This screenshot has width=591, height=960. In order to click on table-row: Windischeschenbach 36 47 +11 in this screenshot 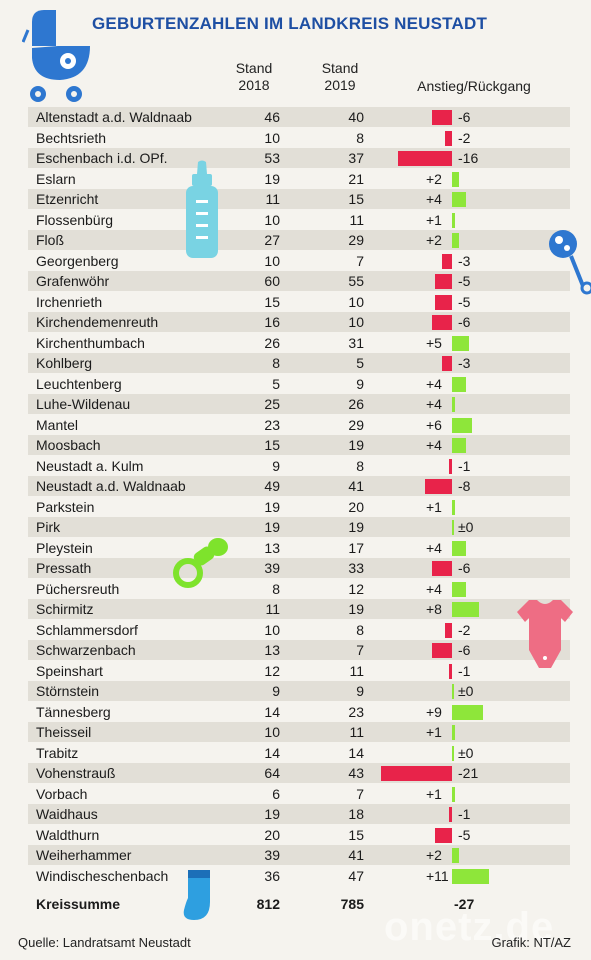, I will do `click(299, 876)`.